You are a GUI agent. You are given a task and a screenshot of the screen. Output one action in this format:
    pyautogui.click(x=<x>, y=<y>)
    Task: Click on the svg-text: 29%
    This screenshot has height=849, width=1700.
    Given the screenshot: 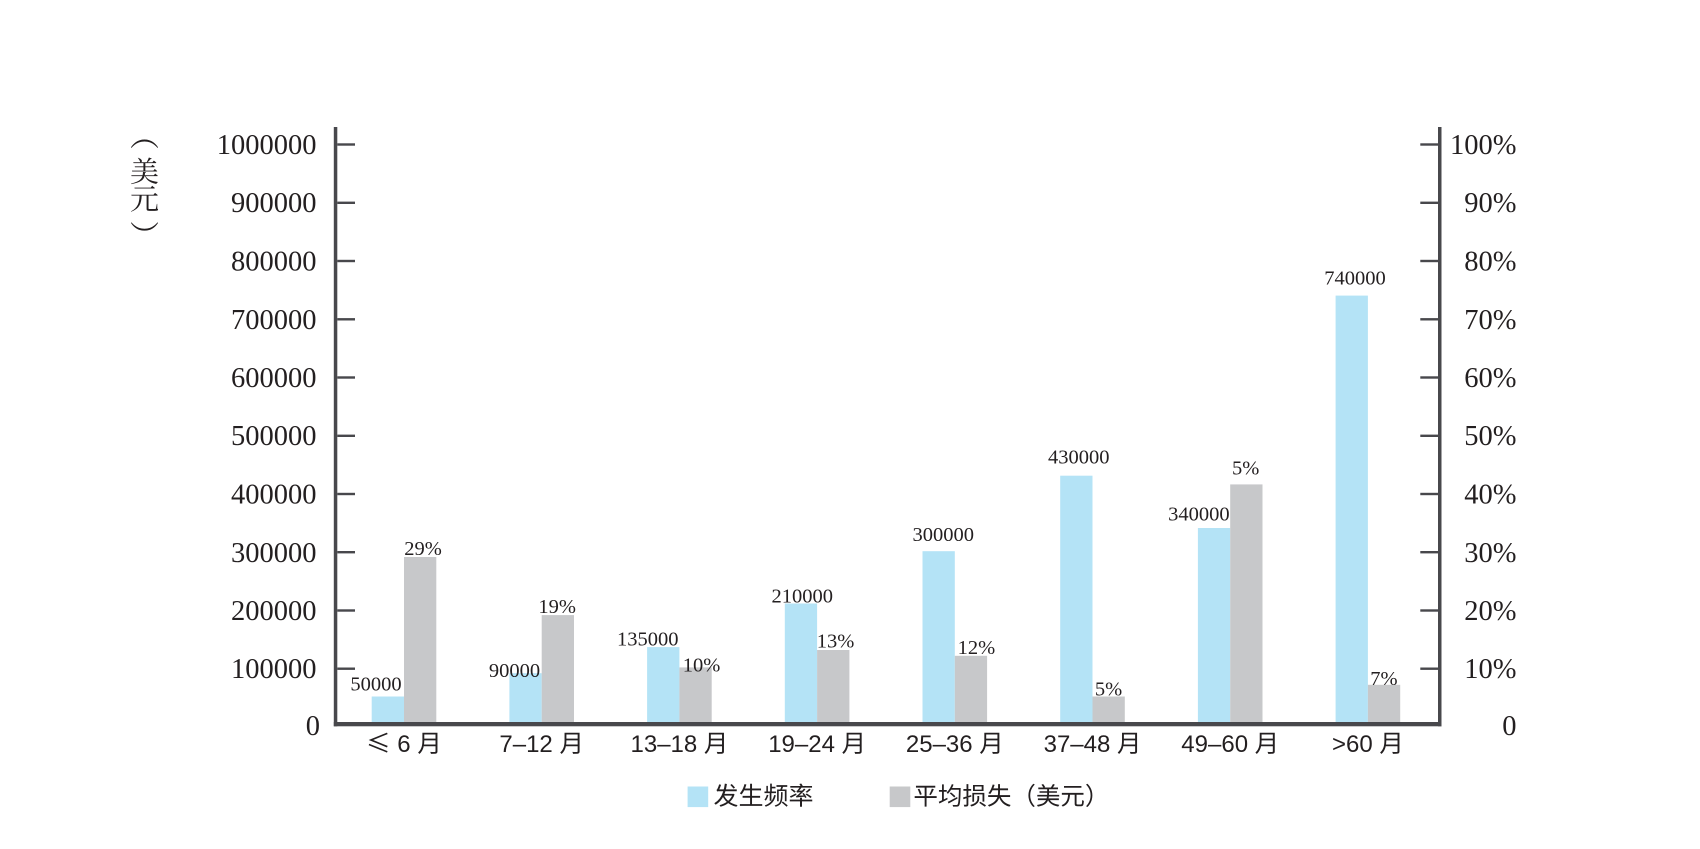 What is the action you would take?
    pyautogui.click(x=423, y=549)
    